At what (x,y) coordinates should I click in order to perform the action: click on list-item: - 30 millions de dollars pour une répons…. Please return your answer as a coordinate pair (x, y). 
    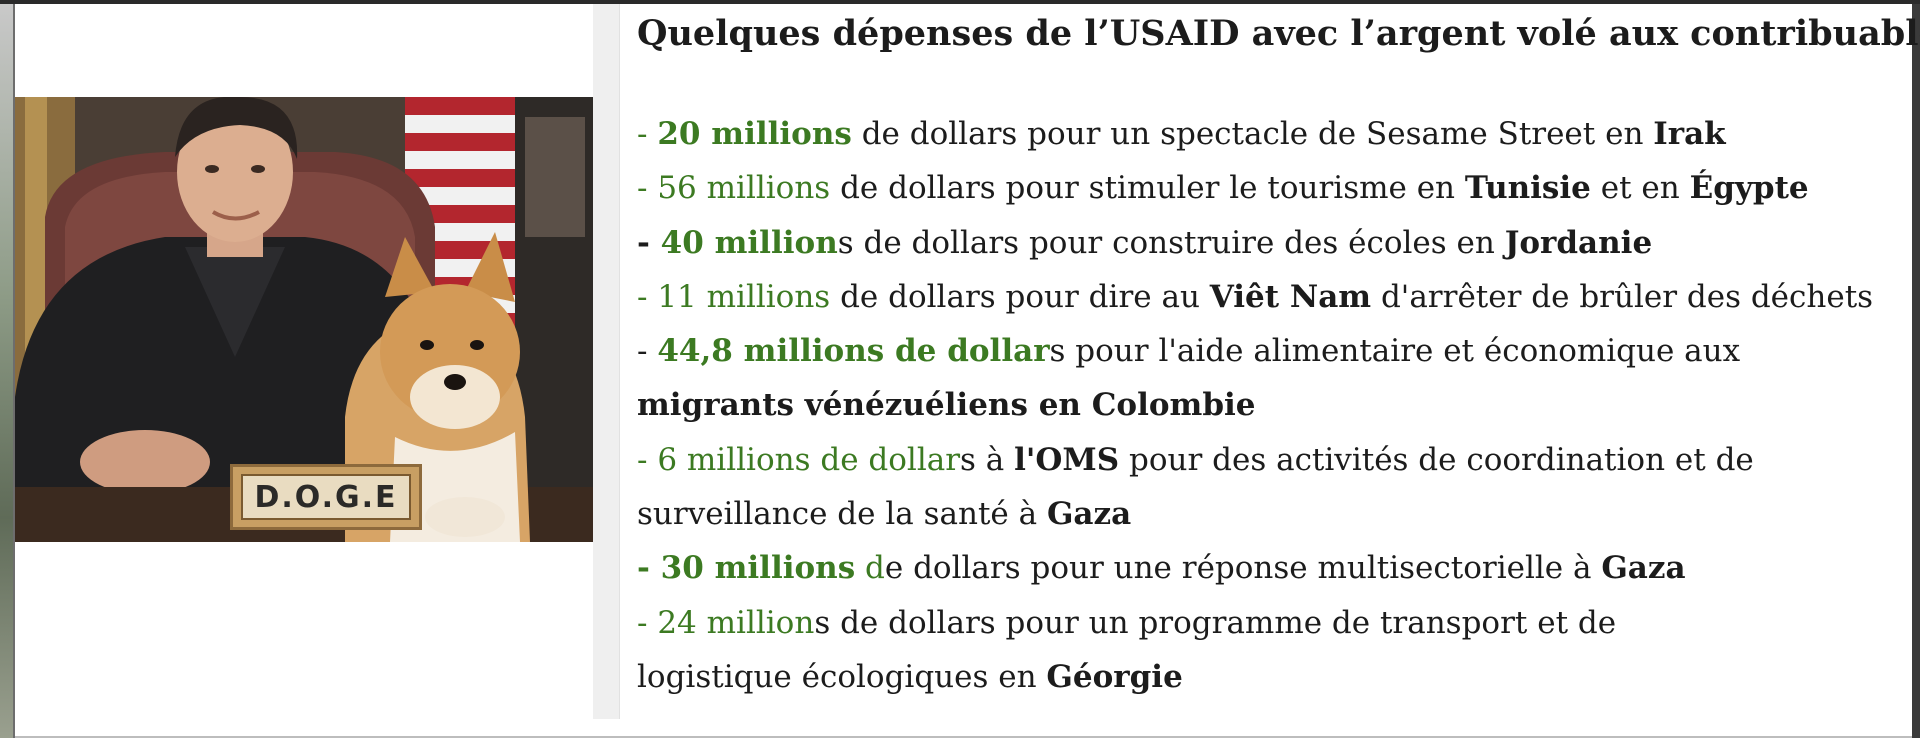
    Looking at the image, I should click on (1274, 568).